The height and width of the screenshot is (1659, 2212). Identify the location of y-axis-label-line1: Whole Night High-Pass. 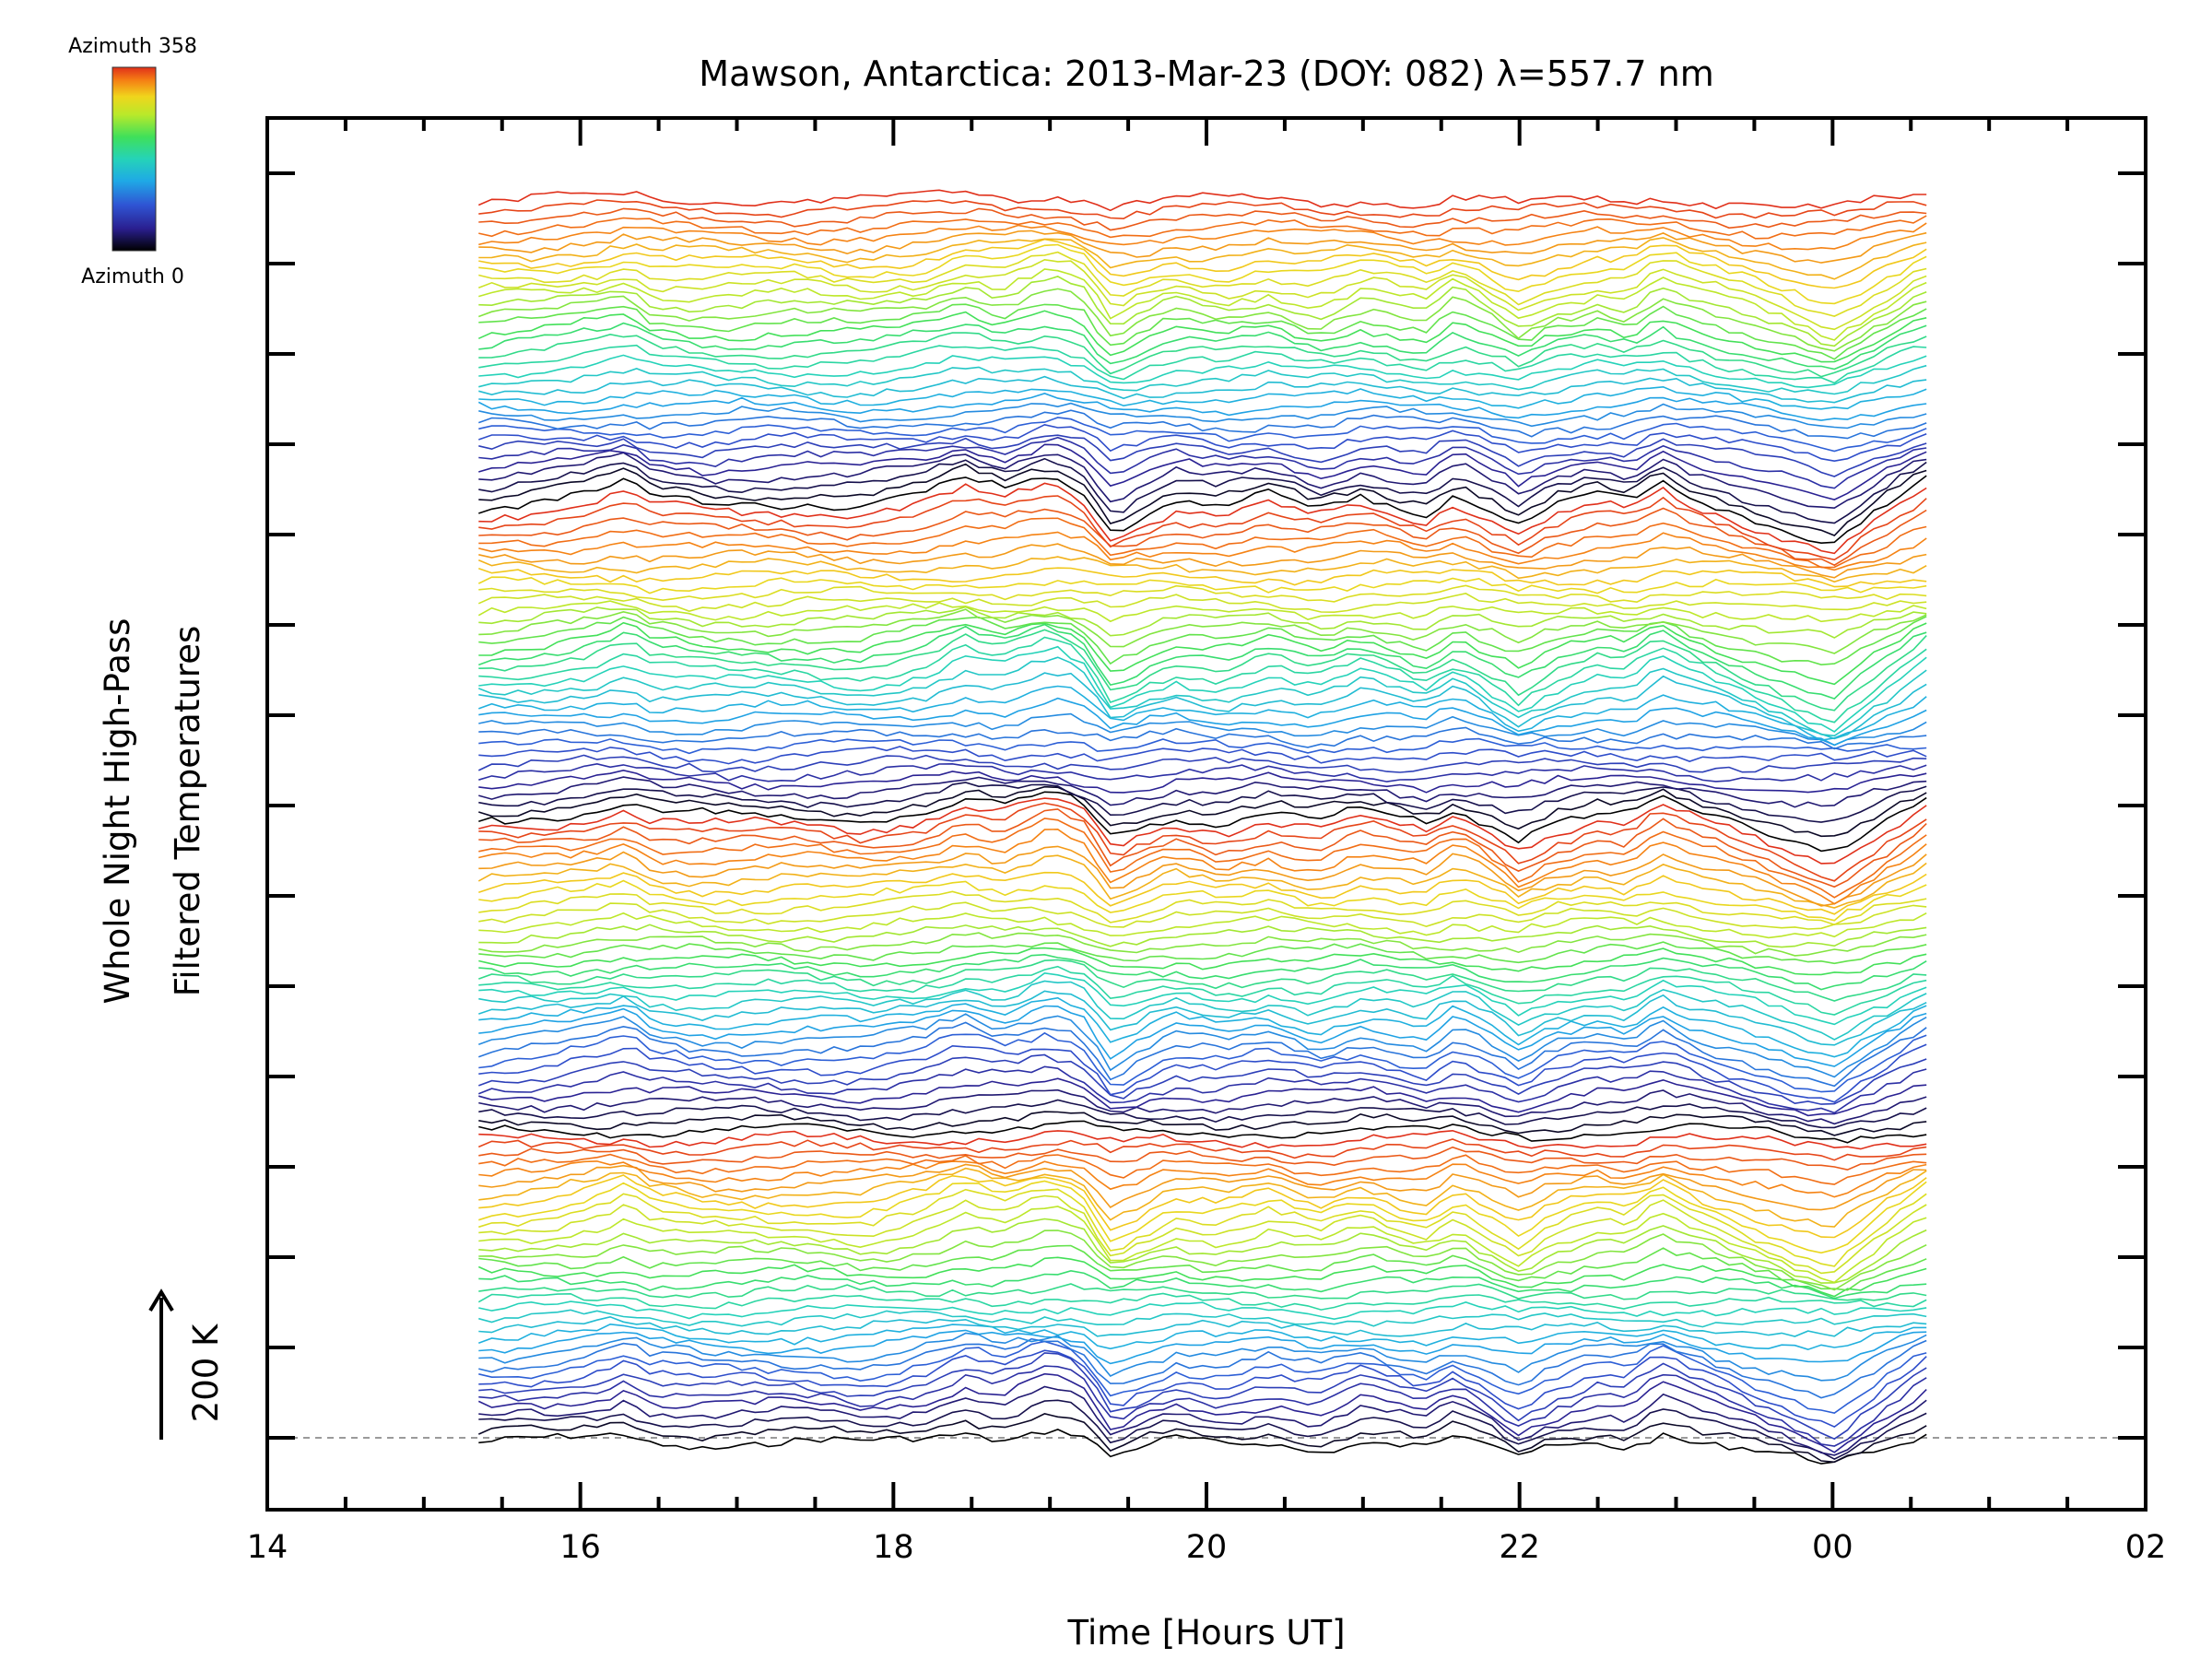
(117, 811).